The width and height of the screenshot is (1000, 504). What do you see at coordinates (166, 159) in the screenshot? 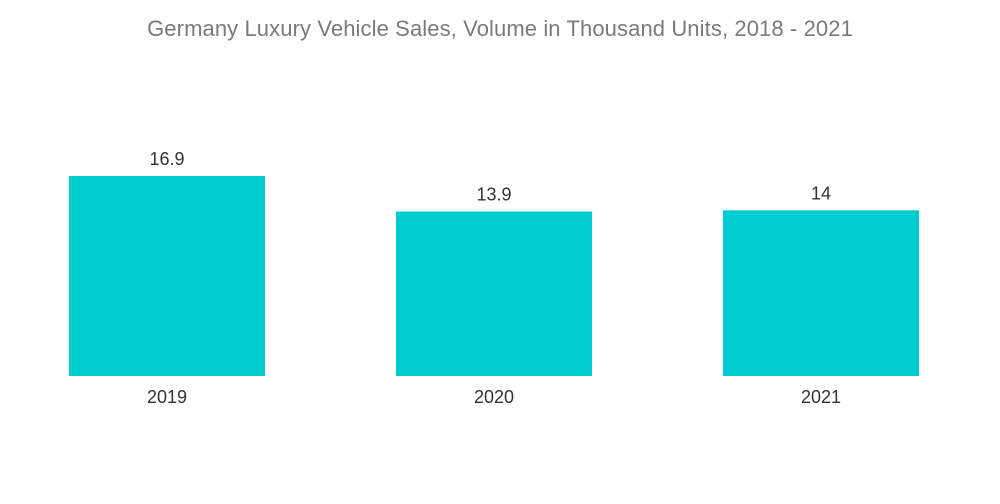
I see `data-label-2019: 16.9` at bounding box center [166, 159].